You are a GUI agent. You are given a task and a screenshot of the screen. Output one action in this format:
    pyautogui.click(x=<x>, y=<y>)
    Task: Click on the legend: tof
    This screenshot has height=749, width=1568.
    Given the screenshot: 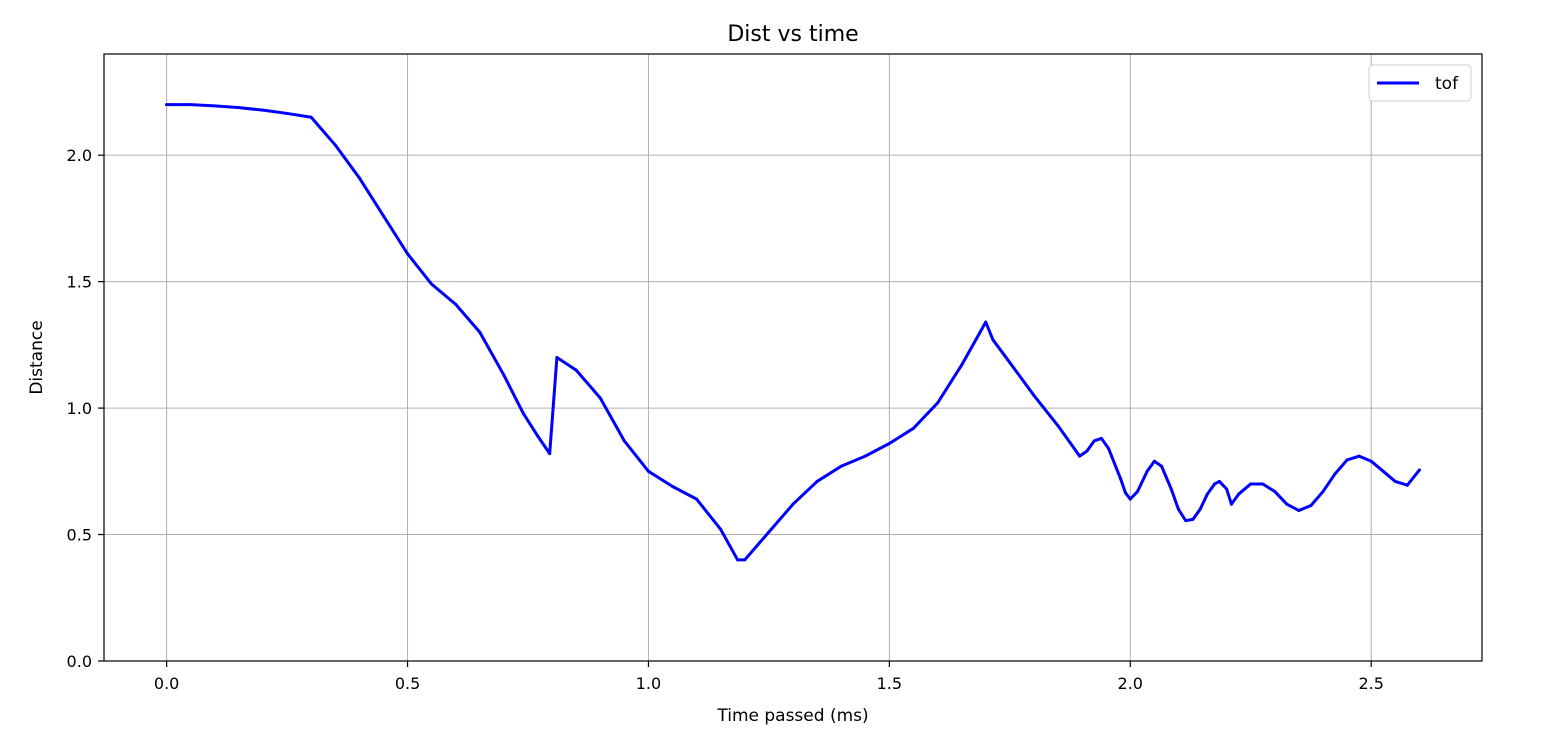 What is the action you would take?
    pyautogui.click(x=1420, y=83)
    